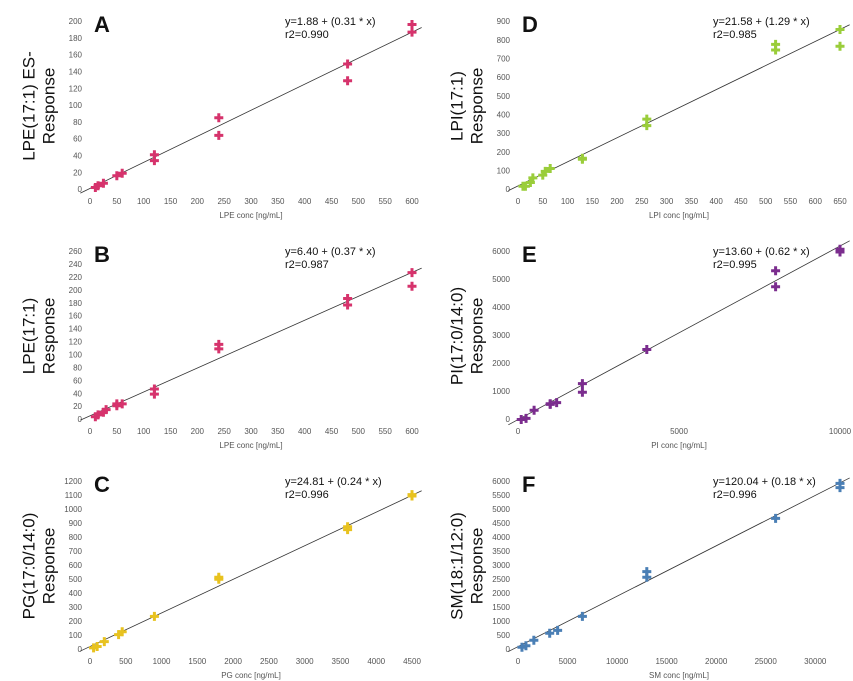 The width and height of the screenshot is (853, 681). What do you see at coordinates (501, 495) in the screenshot?
I see `y-tick-label: 5500` at bounding box center [501, 495].